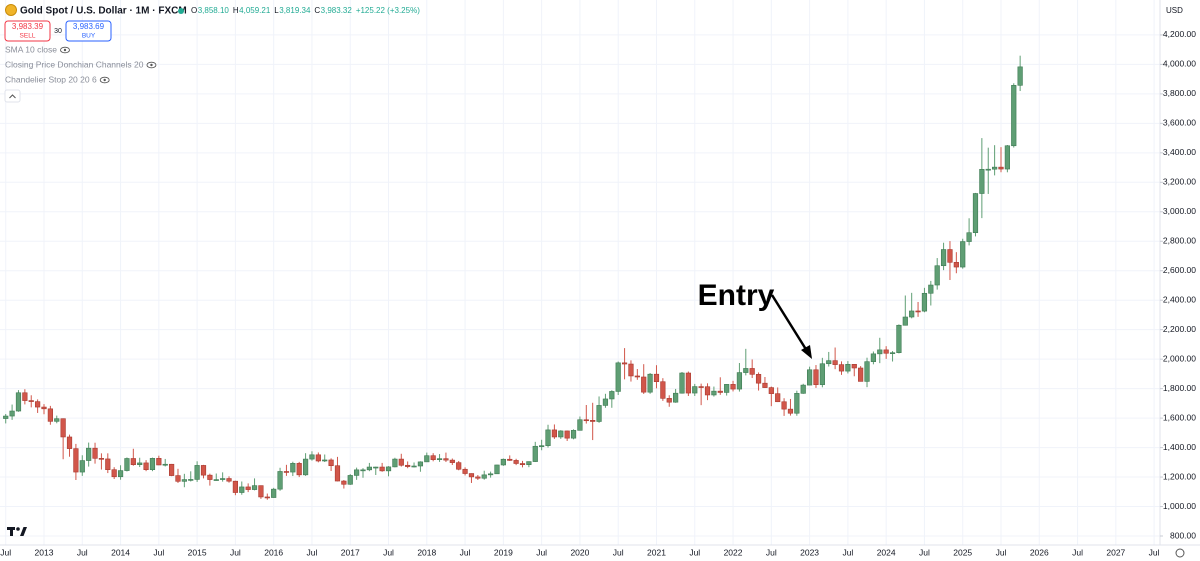  Describe the element at coordinates (11, 531) in the screenshot. I see `logo-part` at that location.